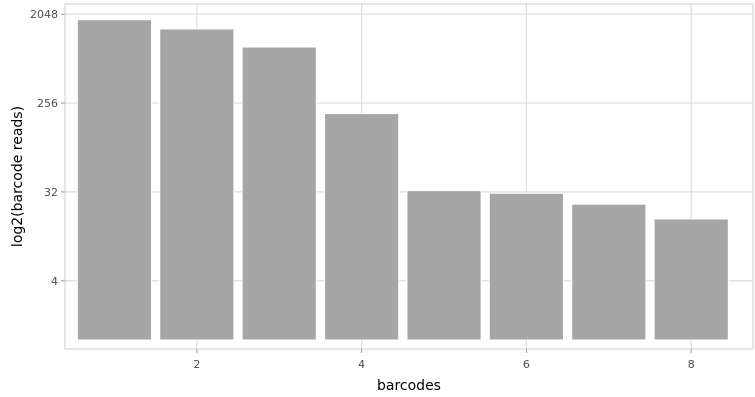 Image resolution: width=755 pixels, height=397 pixels. I want to click on x-tick-label: 6, so click(526, 364).